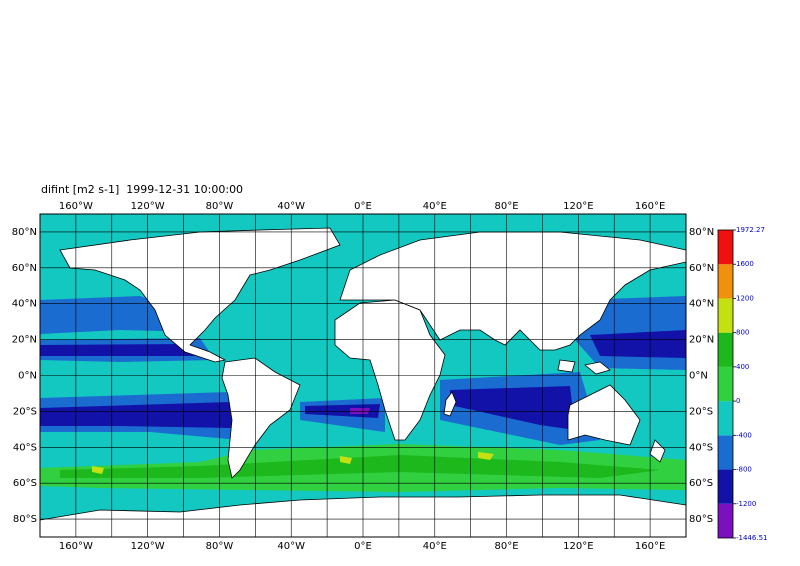 This screenshot has width=800, height=566. Describe the element at coordinates (751, 538) in the screenshot. I see `colorbar-label: -1446.51` at that location.